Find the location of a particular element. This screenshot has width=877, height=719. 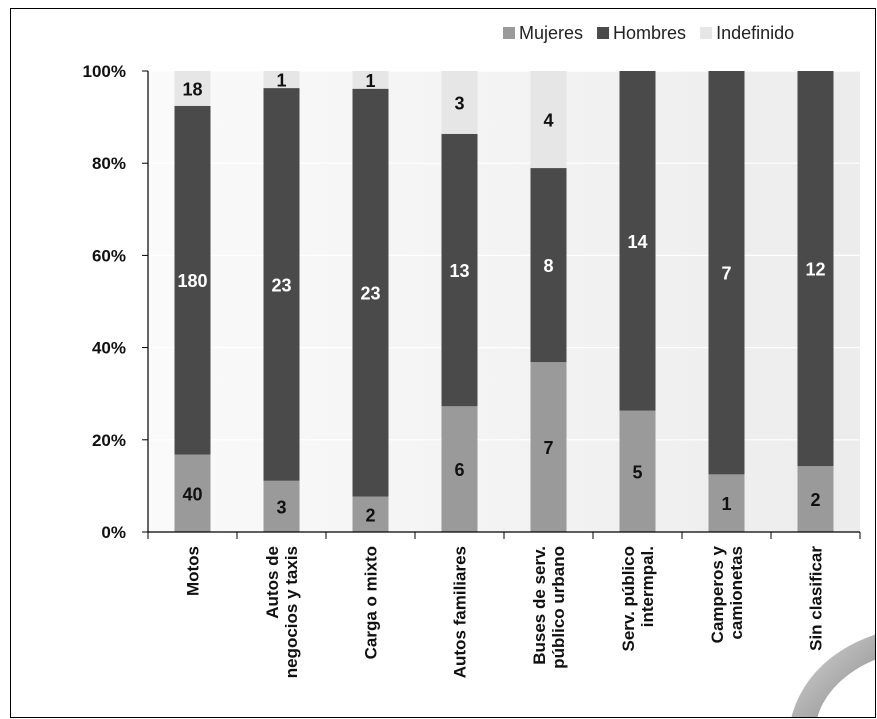

legend-label: Hombres is located at coordinates (649, 33).